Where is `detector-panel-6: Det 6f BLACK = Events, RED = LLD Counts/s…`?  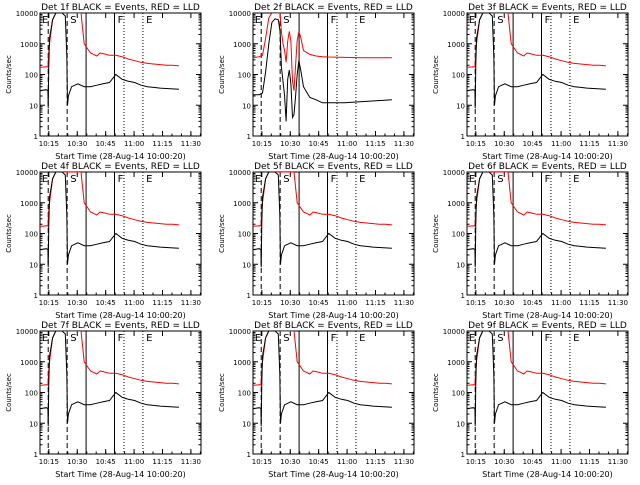 detector-panel-6: Det 6f BLACK = Events, RED = LLD Counts/s… is located at coordinates (530, 241).